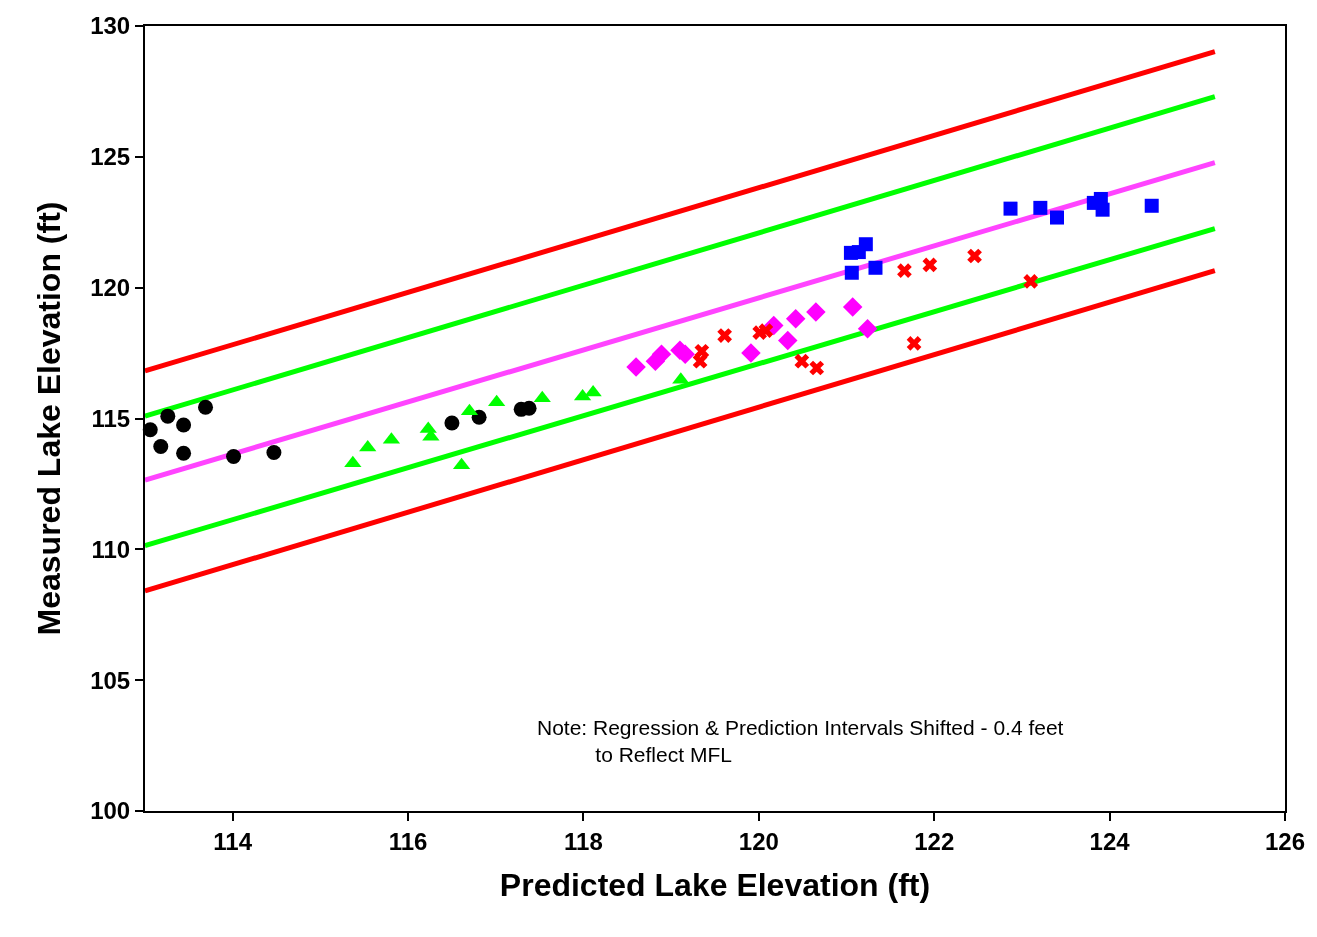 This screenshot has height=937, width=1317. I want to click on y-tick-label: 115, so click(111, 418).